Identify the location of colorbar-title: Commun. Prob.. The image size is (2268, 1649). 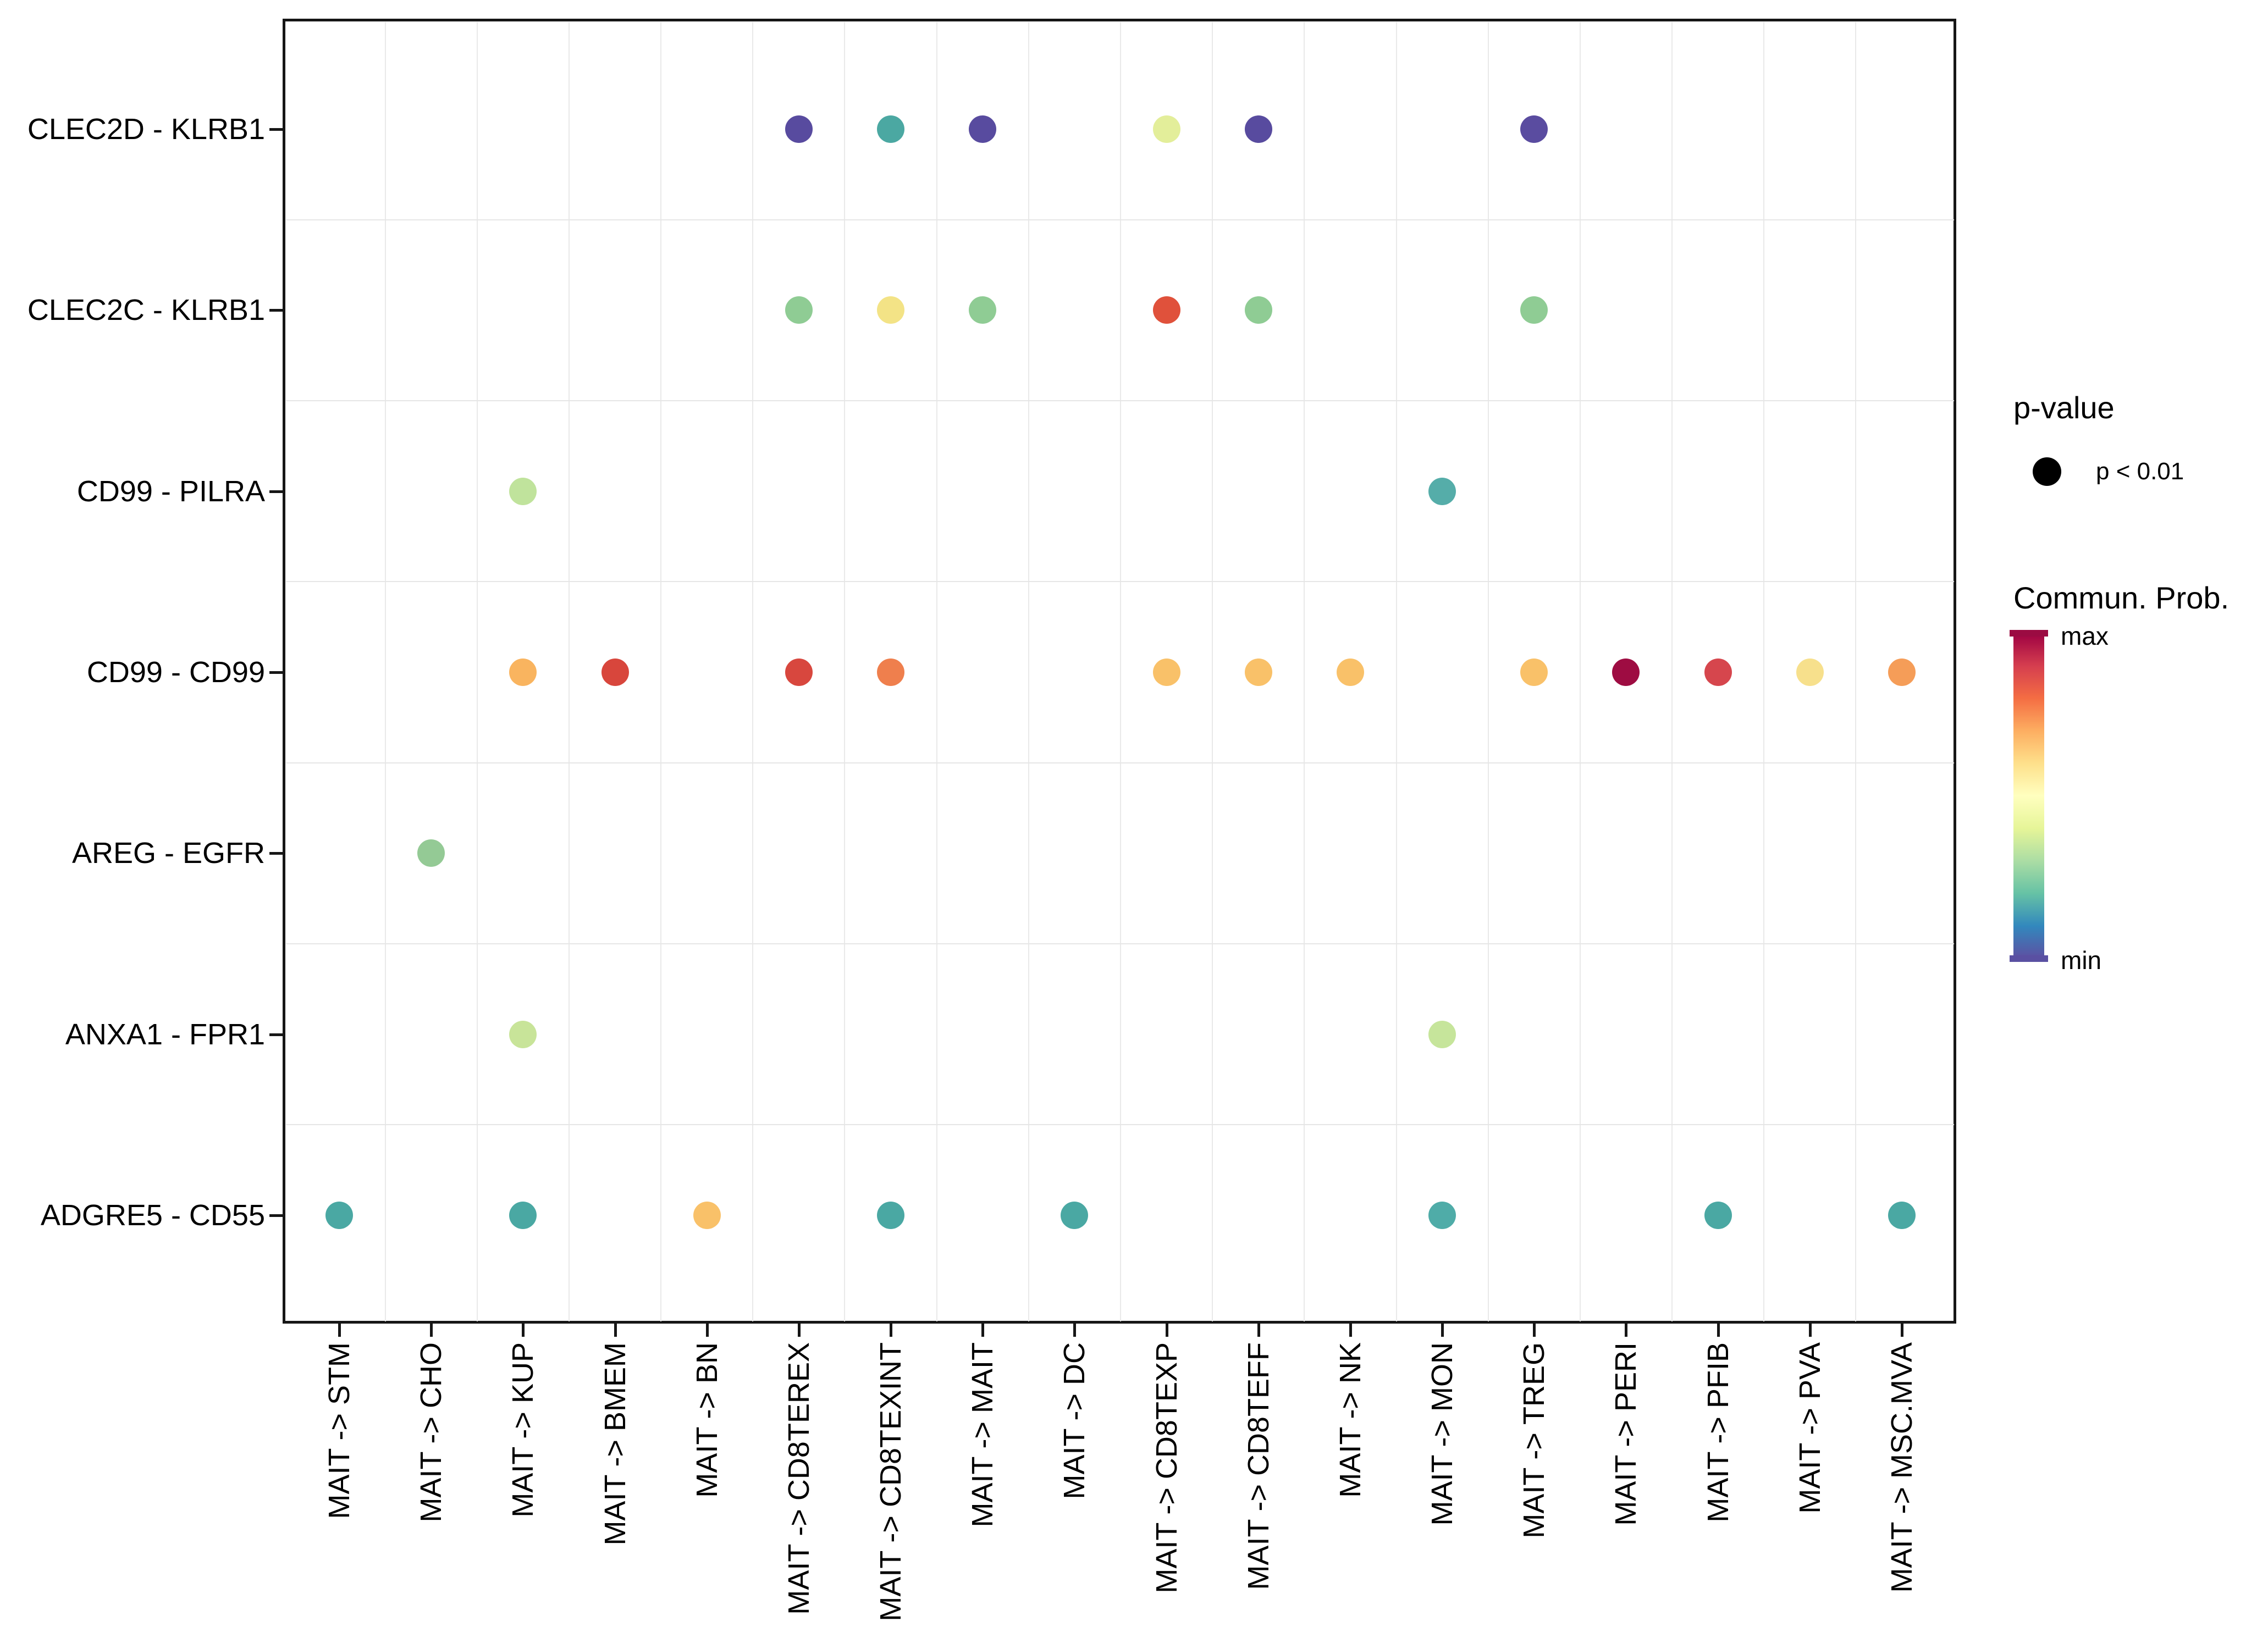
(2122, 597).